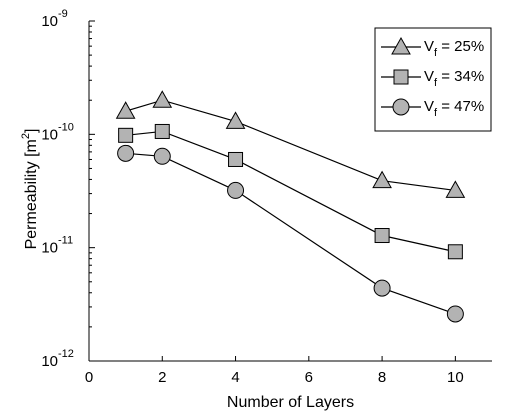 The height and width of the screenshot is (413, 516). I want to click on y-tick-exponent: -12, so click(66, 354).